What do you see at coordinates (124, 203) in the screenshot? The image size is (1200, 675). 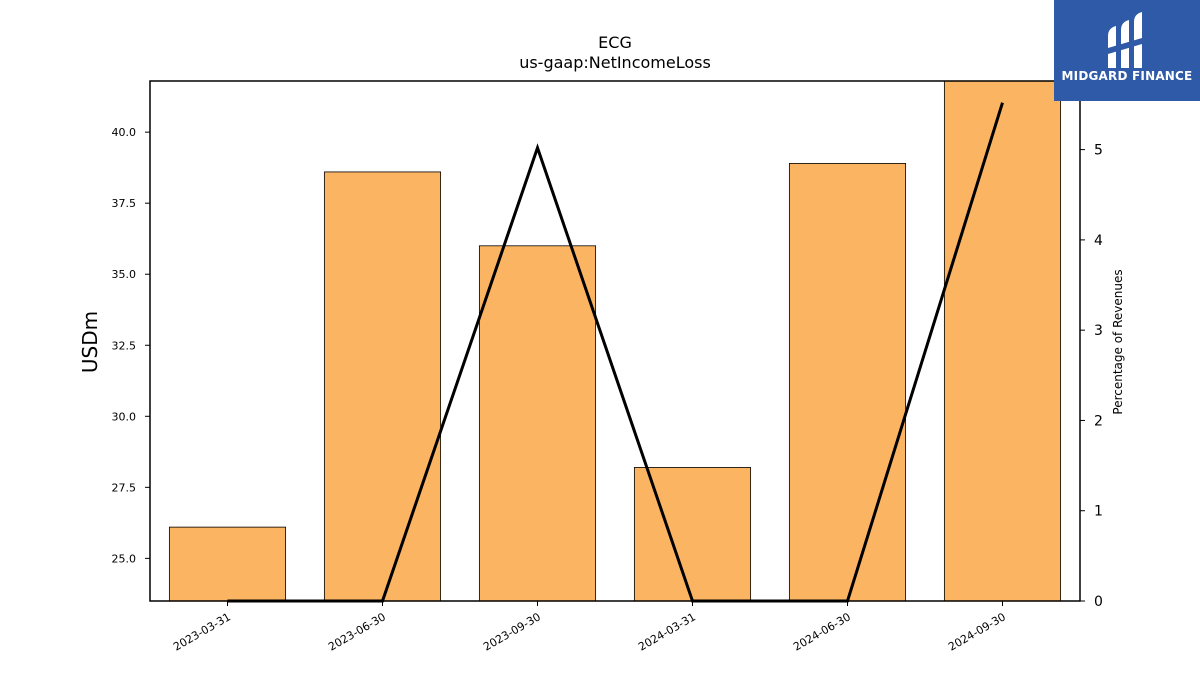 I see `y-tick-label: 37.5` at bounding box center [124, 203].